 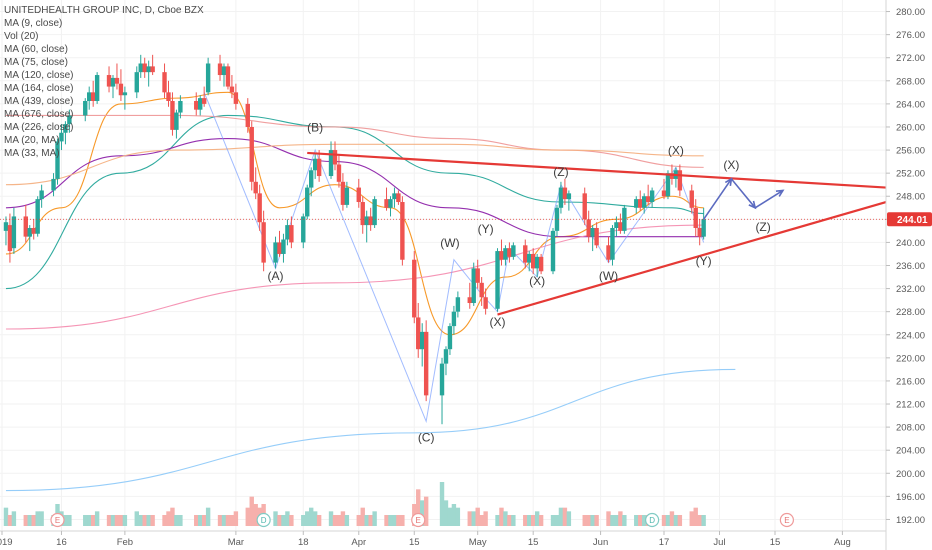 What do you see at coordinates (32, 140) in the screenshot?
I see `legend-ma-20-ma: MA (20, MA)` at bounding box center [32, 140].